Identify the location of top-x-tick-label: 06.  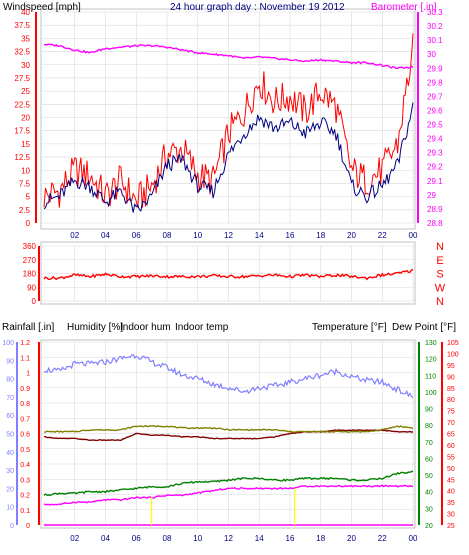
(136, 235).